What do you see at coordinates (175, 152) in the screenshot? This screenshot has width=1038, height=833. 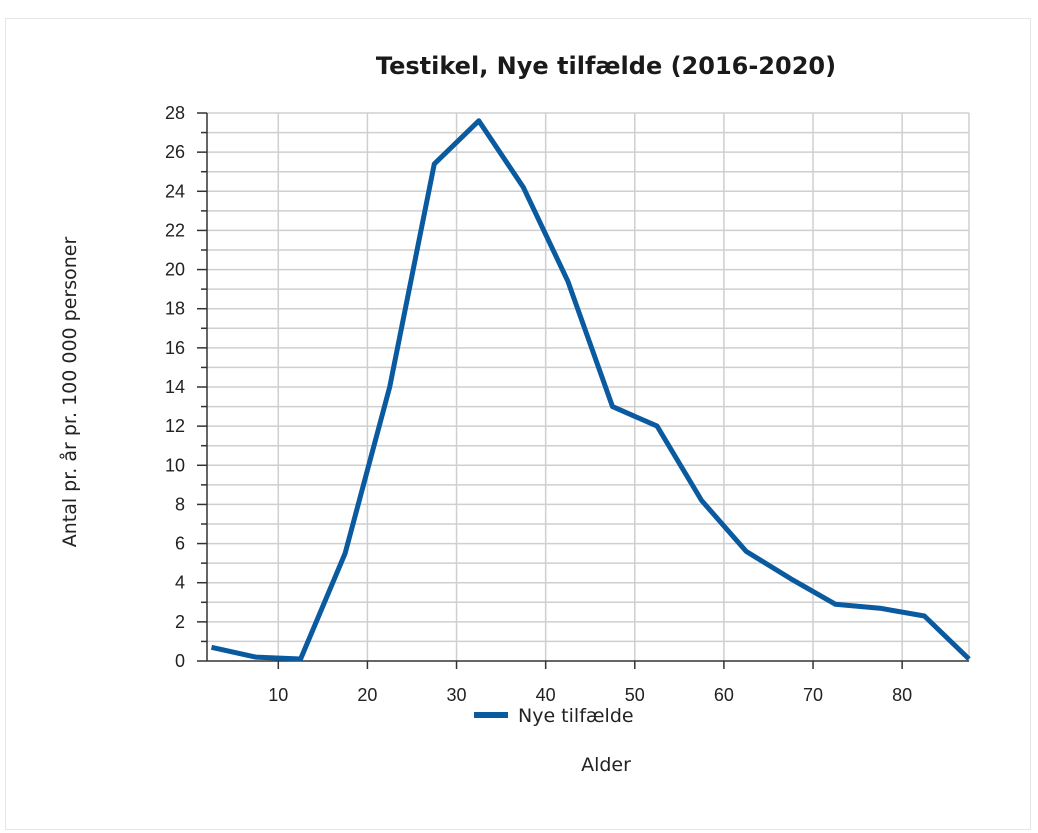 I see `y-tick-label: 26` at bounding box center [175, 152].